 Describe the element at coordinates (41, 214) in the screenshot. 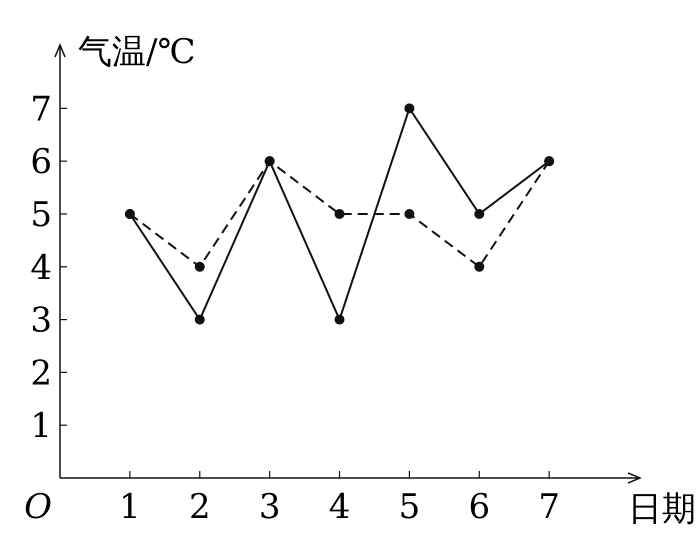

I see `y-tick-label: 5` at that location.